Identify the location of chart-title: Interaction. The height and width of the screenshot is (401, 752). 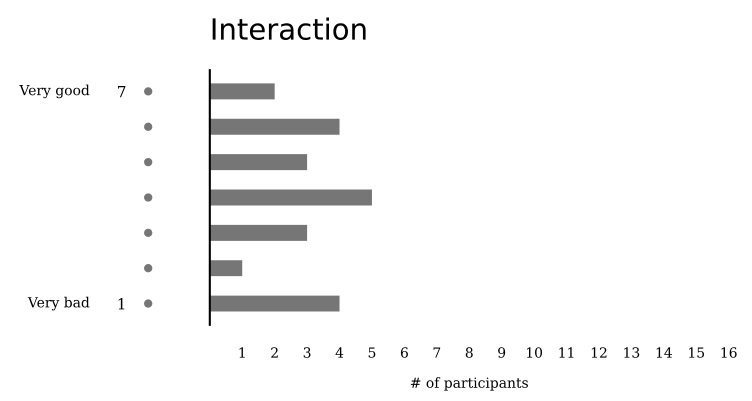
(289, 28).